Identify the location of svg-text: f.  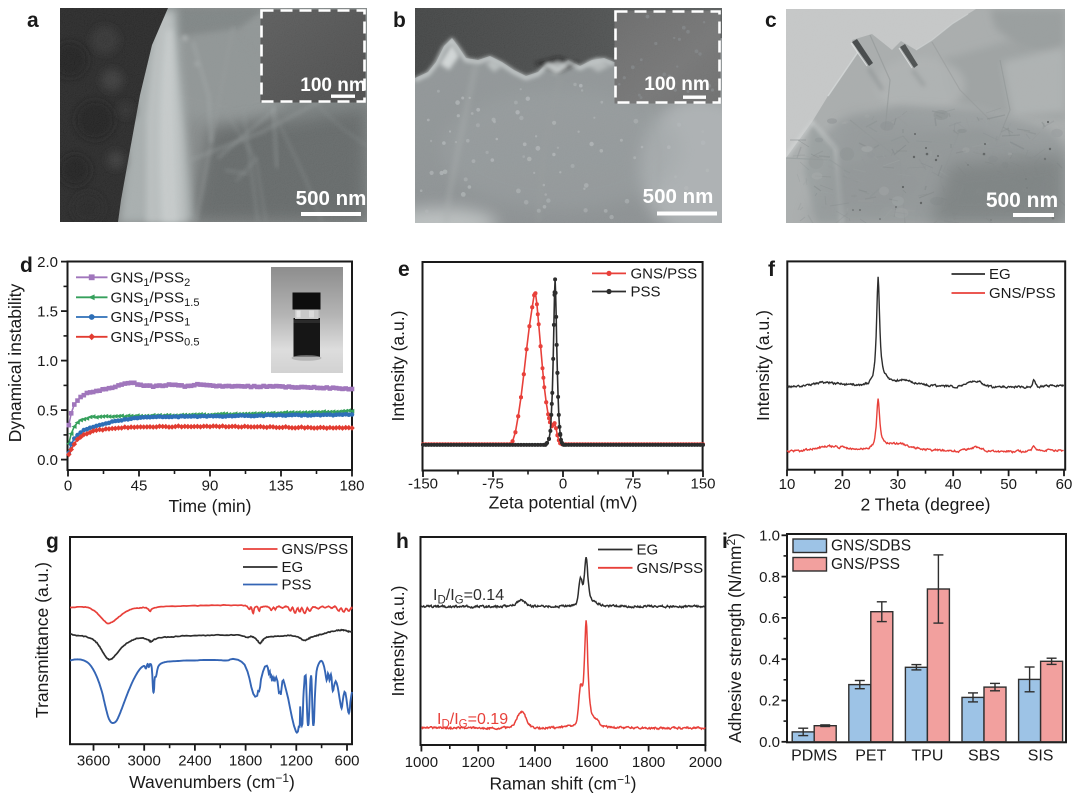
(772, 269).